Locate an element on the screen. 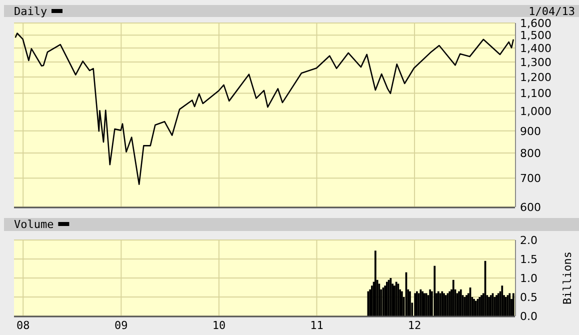 This screenshot has height=335, width=579. y-tick-label: 0.5 is located at coordinates (529, 297).